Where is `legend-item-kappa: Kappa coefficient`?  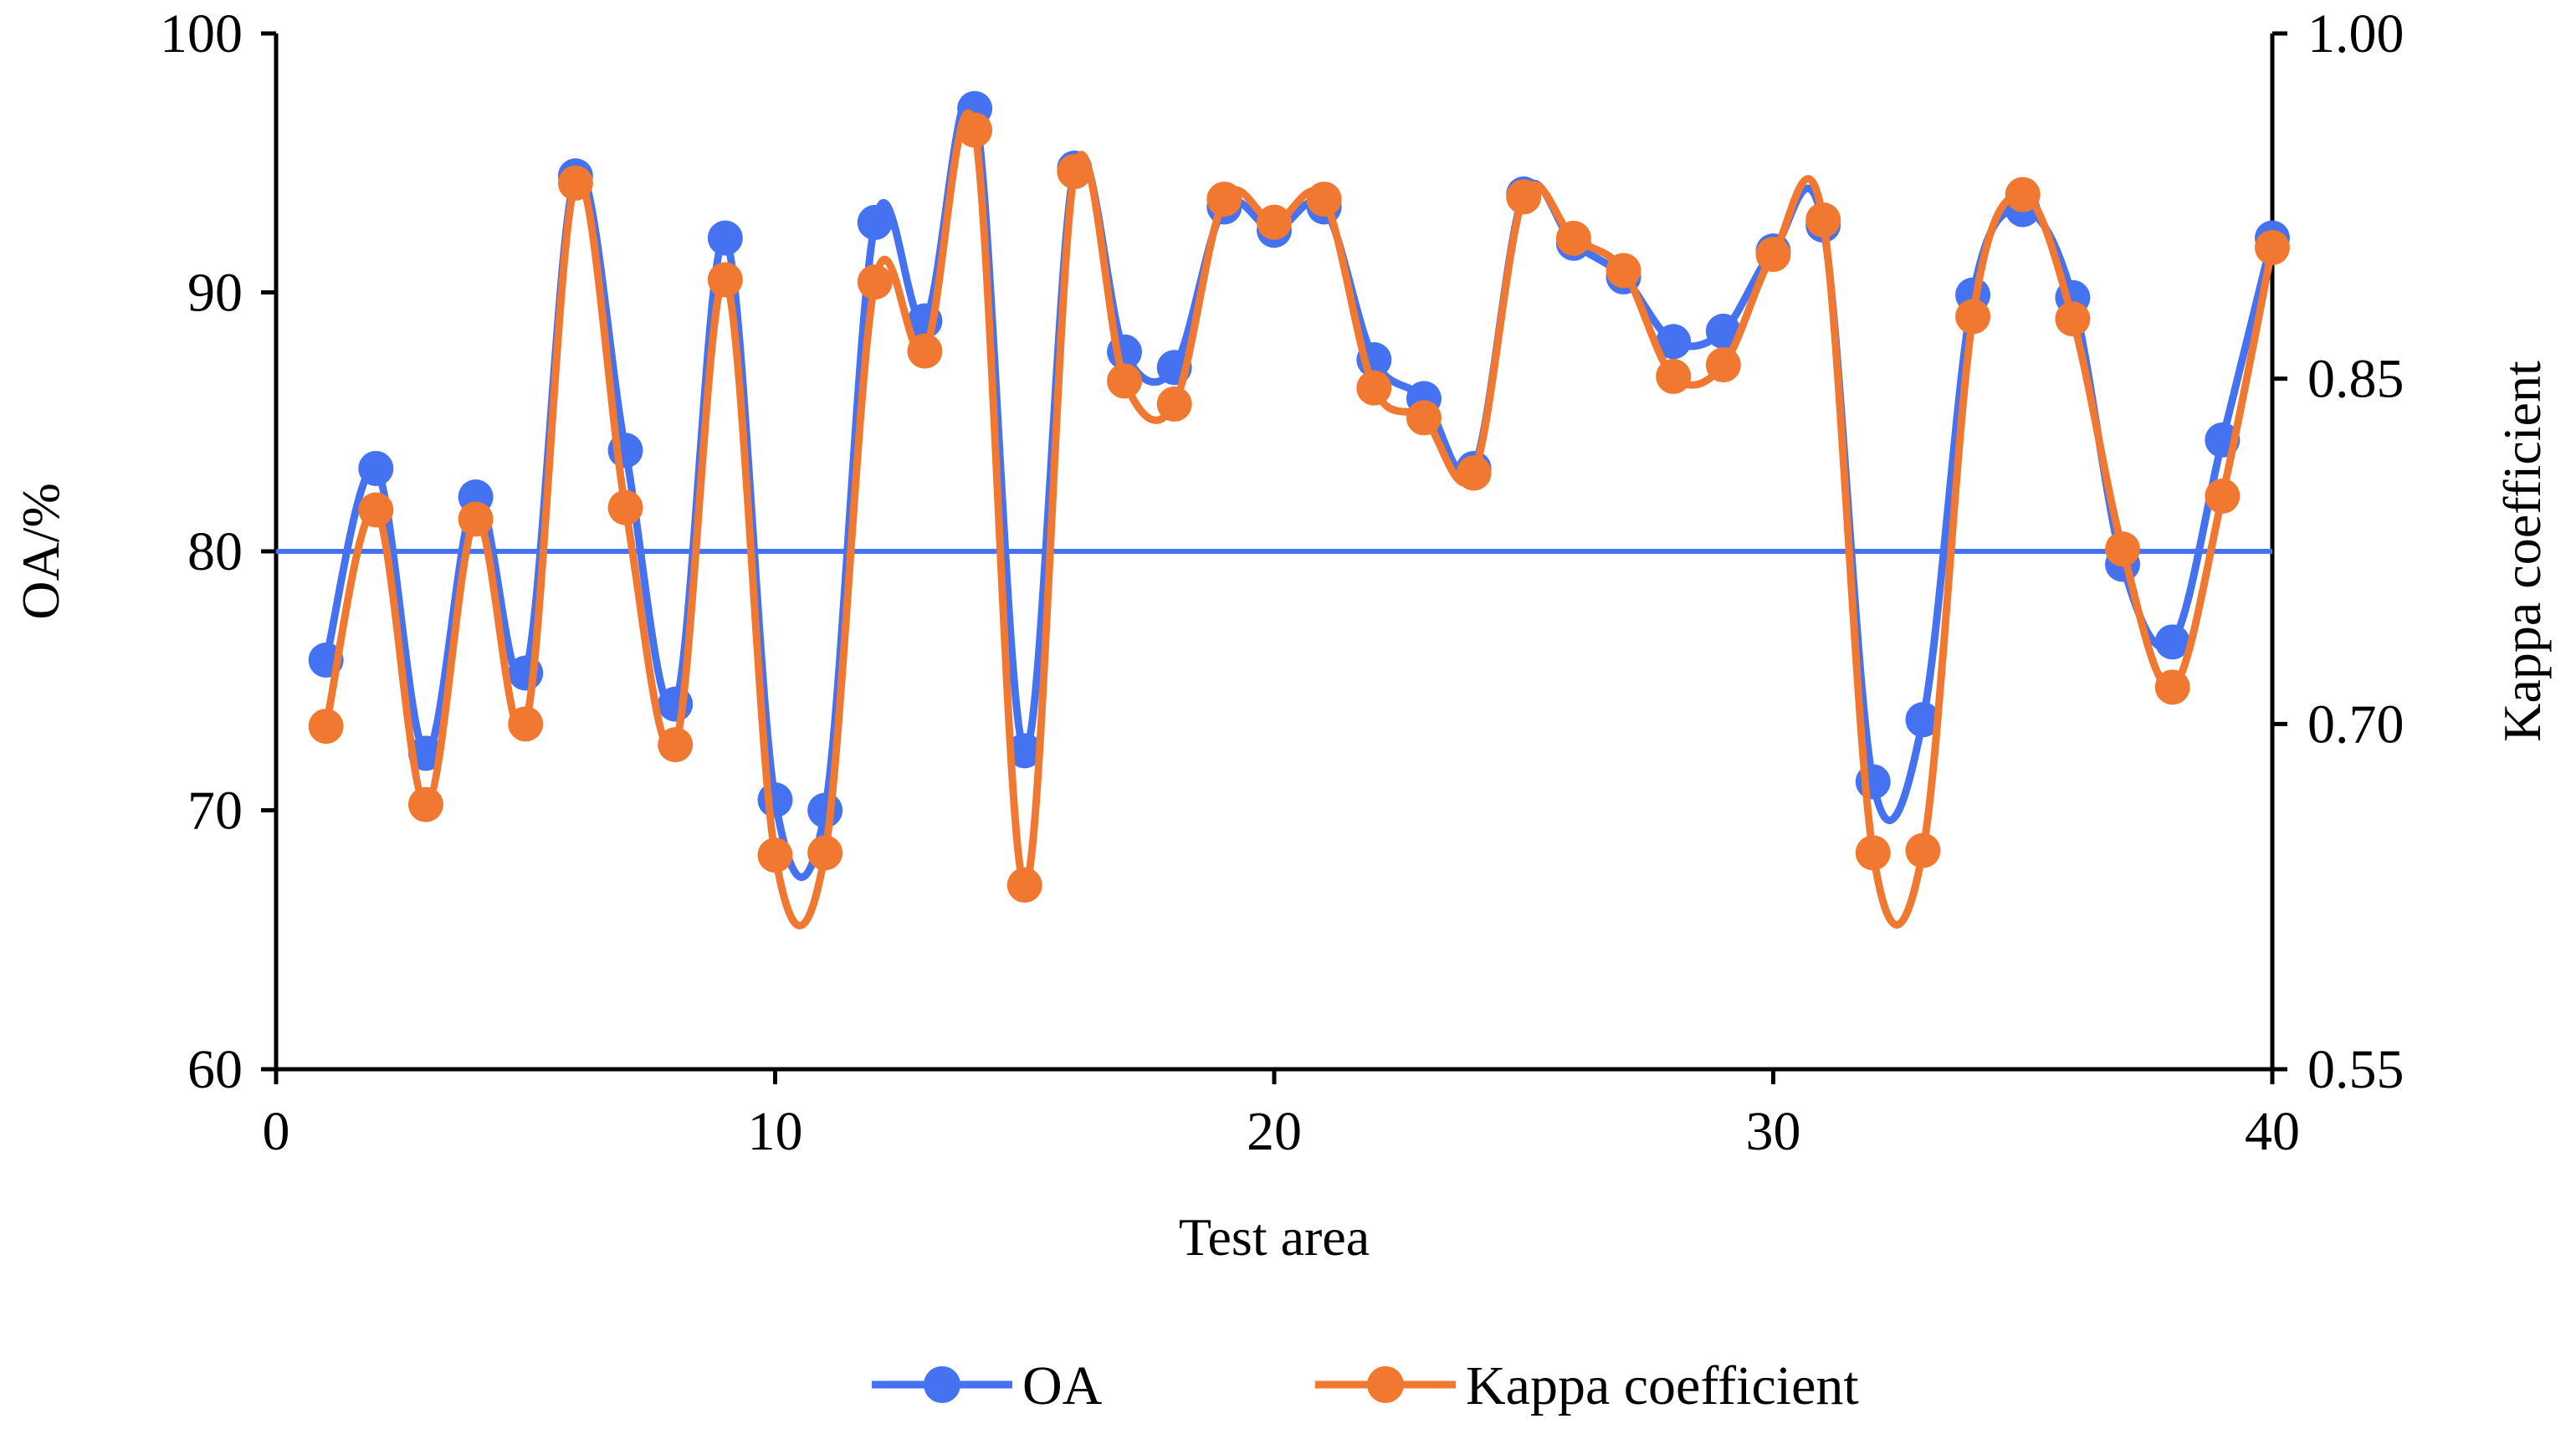
legend-item-kappa: Kappa coefficient is located at coordinates (1587, 1386).